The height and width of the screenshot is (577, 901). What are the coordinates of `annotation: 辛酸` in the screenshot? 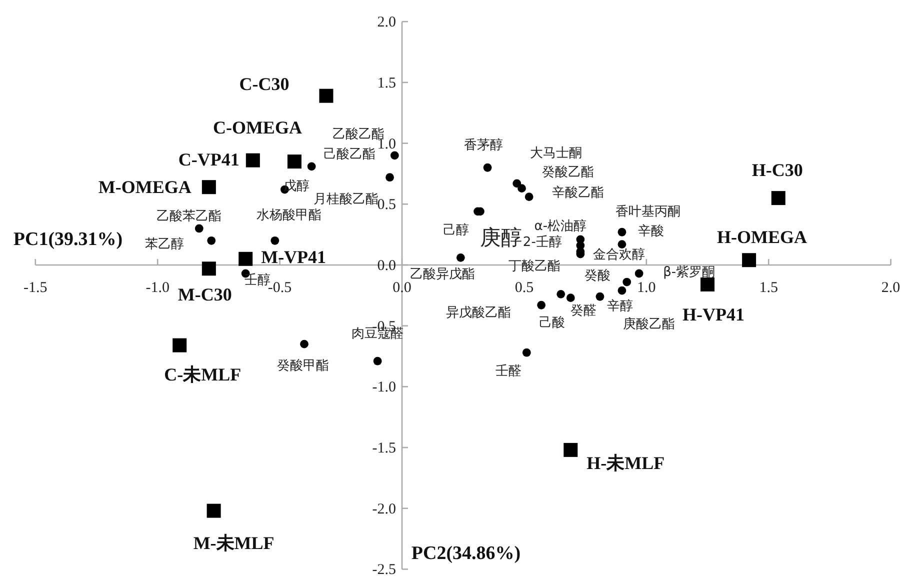 It's located at (651, 231).